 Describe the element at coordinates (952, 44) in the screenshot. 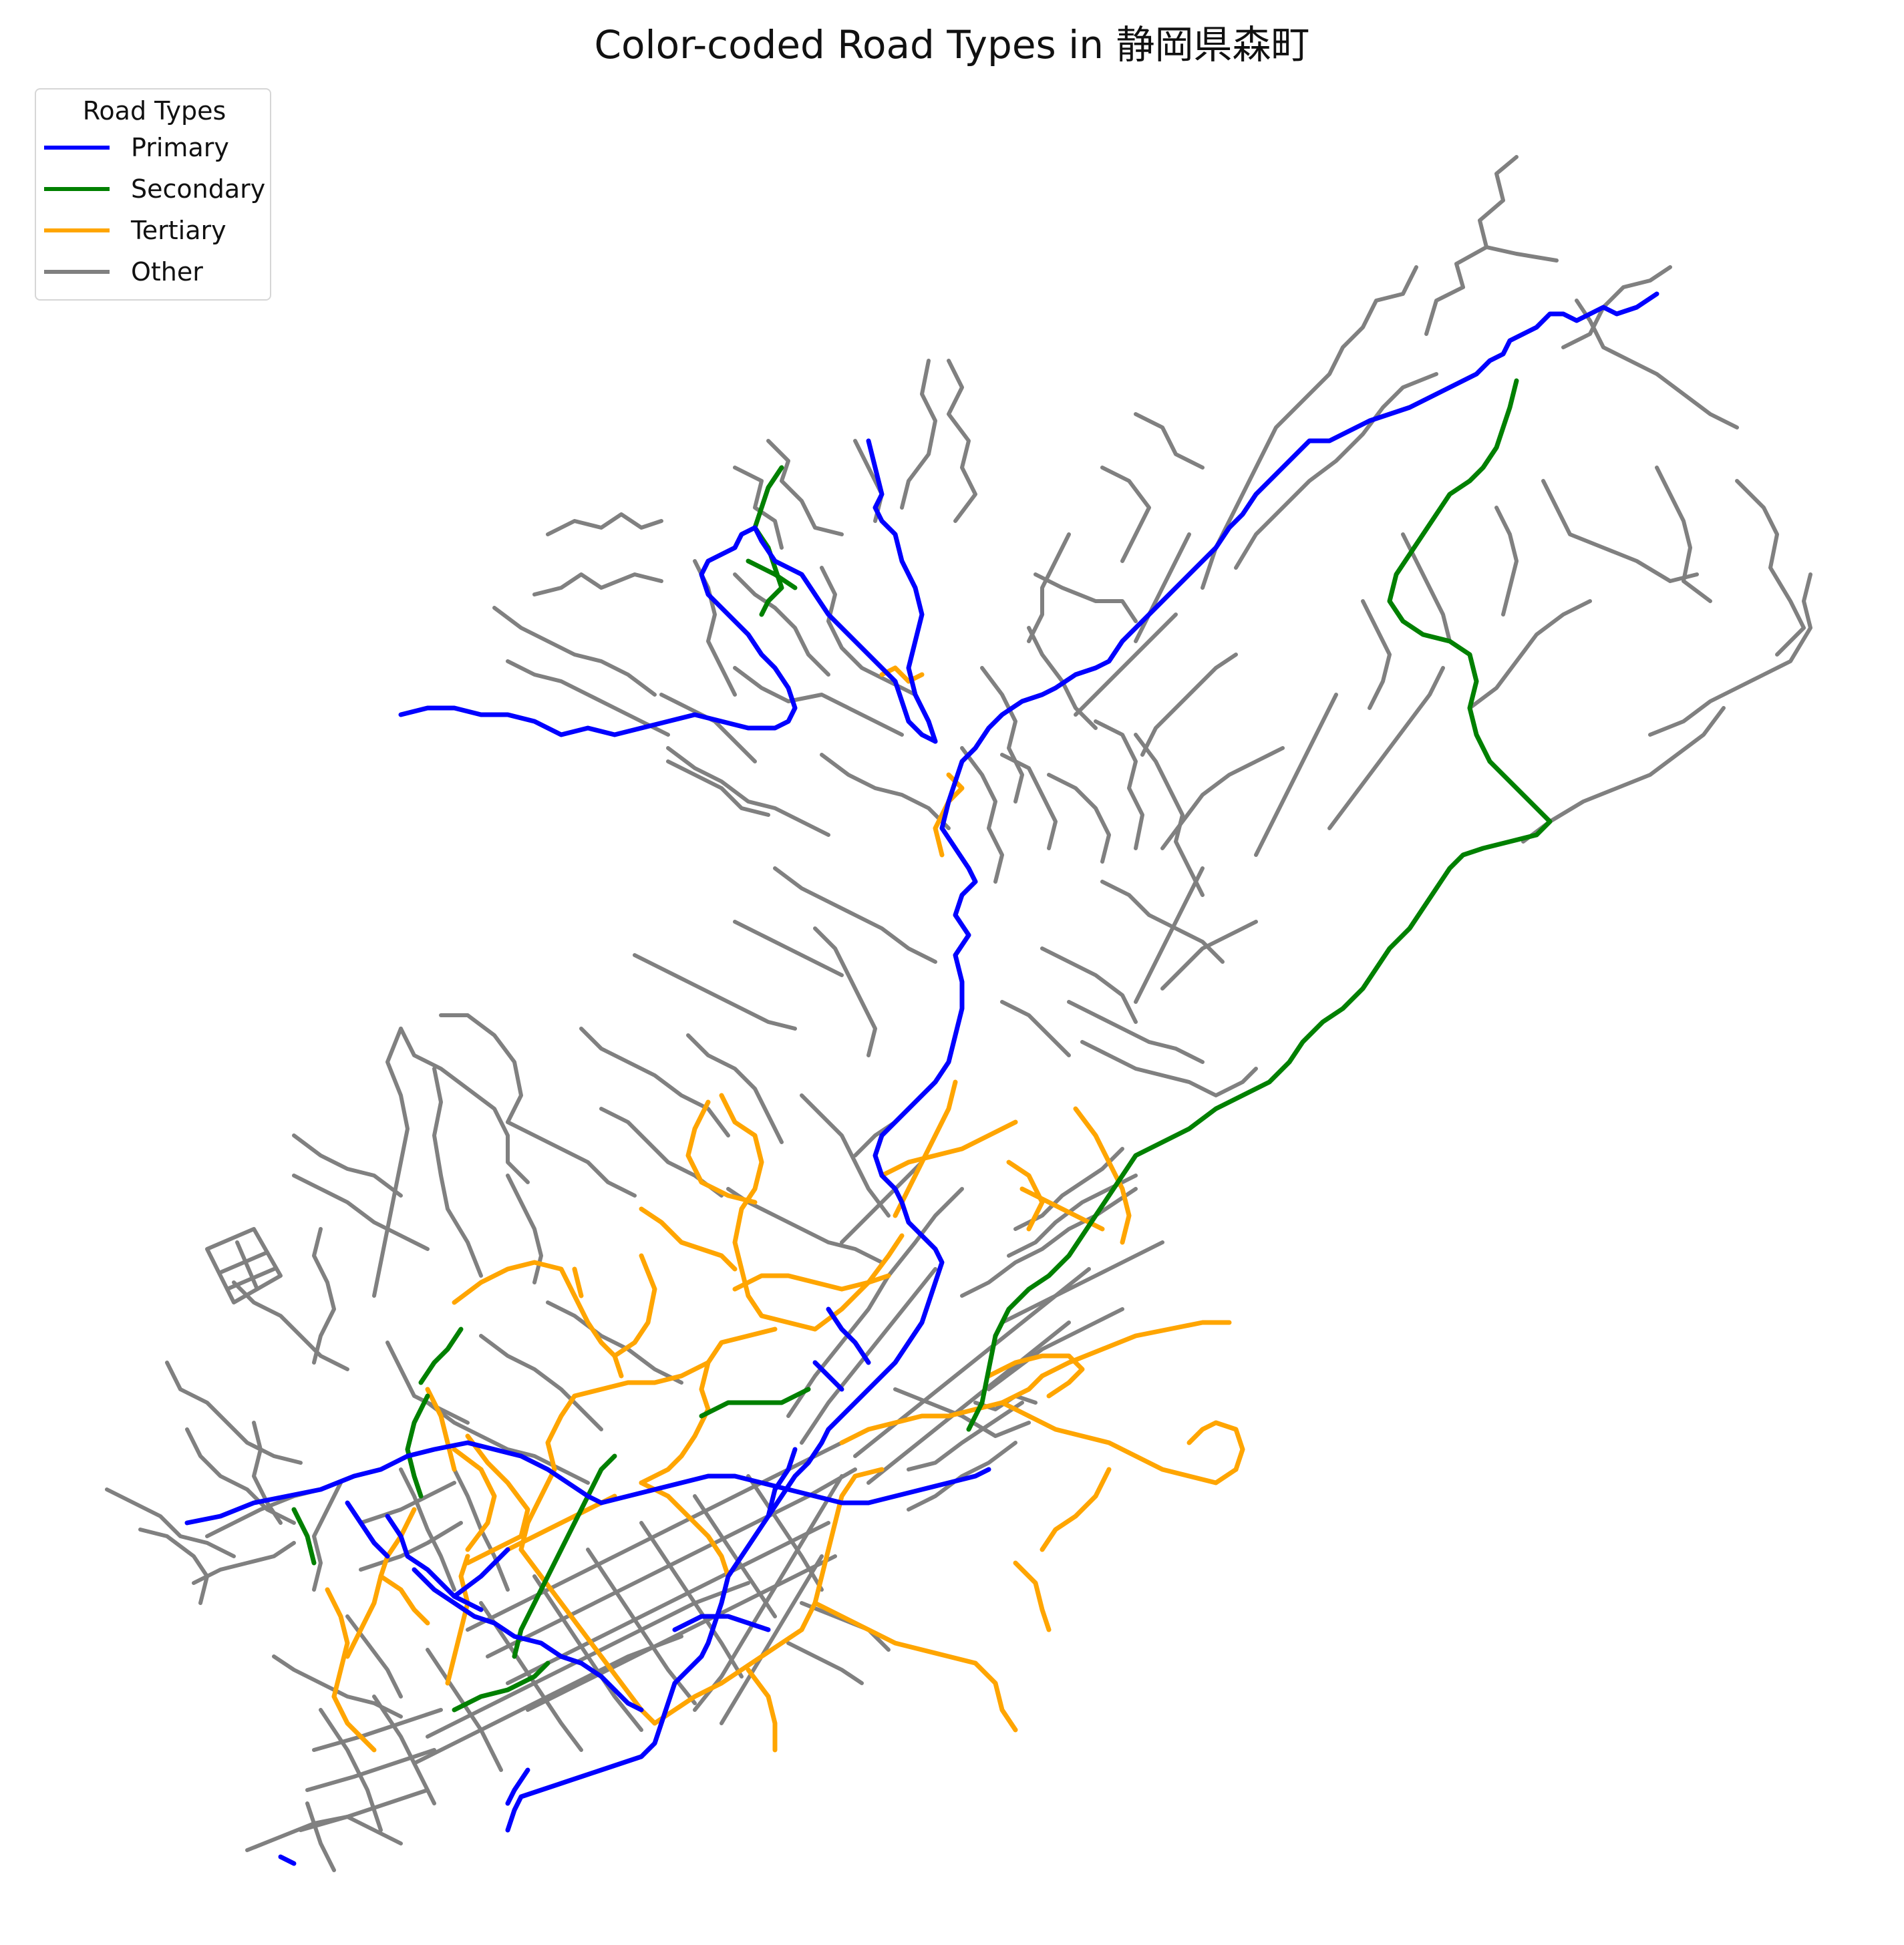

I see `map-title: Color-coded Road Types in 静岡県森町` at that location.